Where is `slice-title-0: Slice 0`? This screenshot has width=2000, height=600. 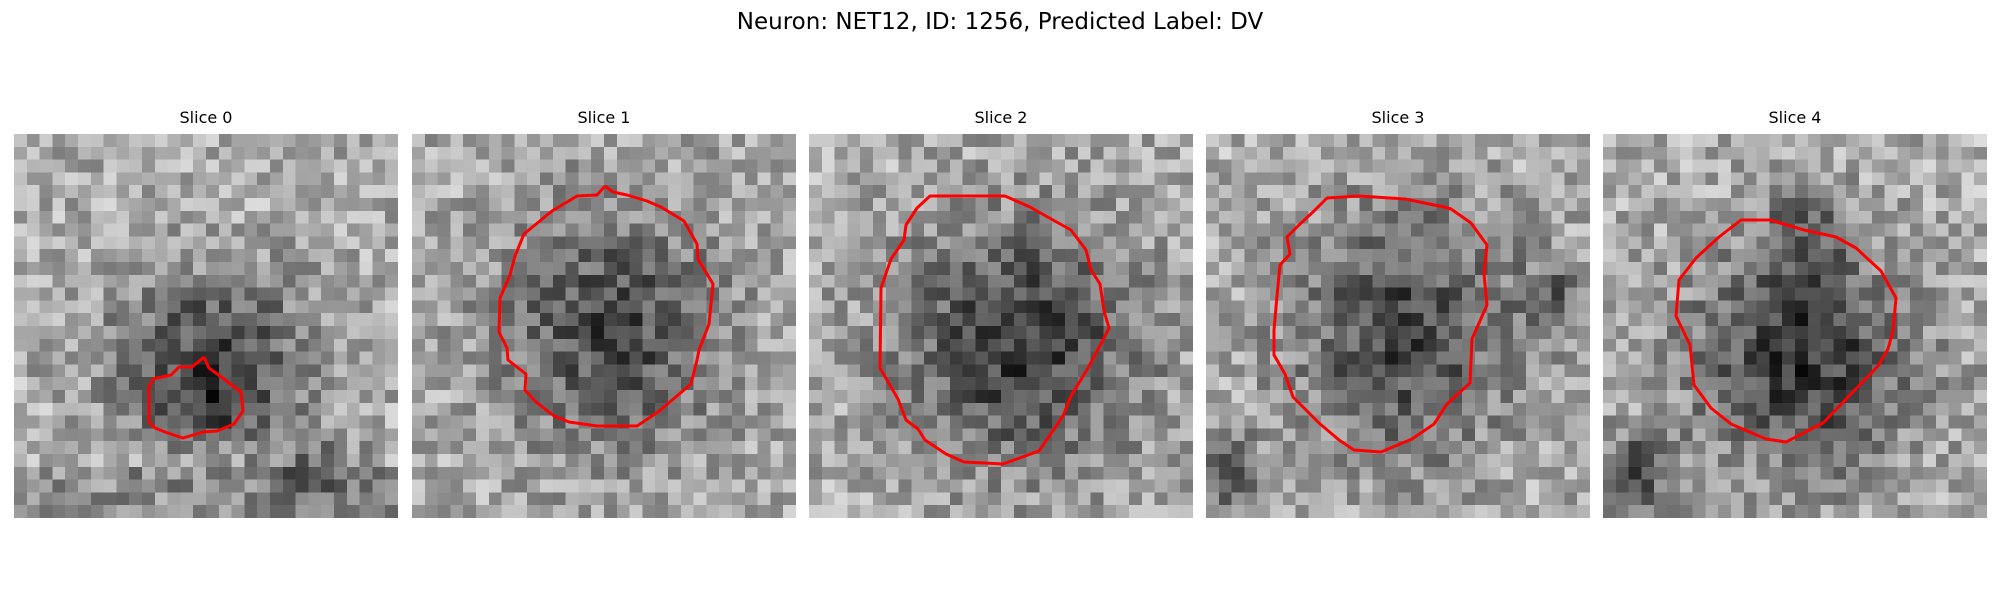 slice-title-0: Slice 0 is located at coordinates (206, 117).